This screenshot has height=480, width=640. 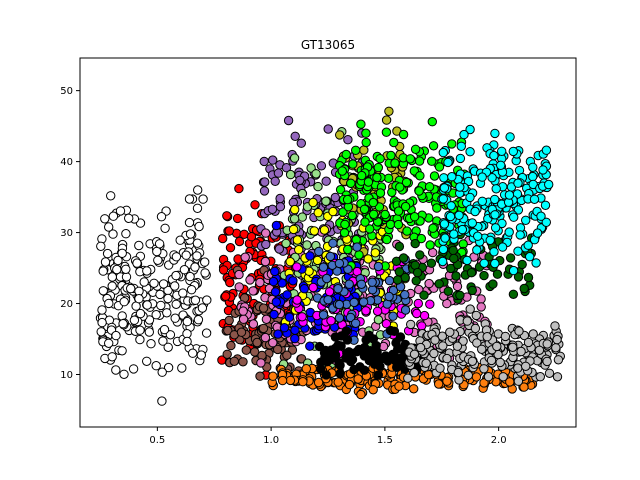 What do you see at coordinates (66, 375) in the screenshot?
I see `y-tick-label: 10` at bounding box center [66, 375].